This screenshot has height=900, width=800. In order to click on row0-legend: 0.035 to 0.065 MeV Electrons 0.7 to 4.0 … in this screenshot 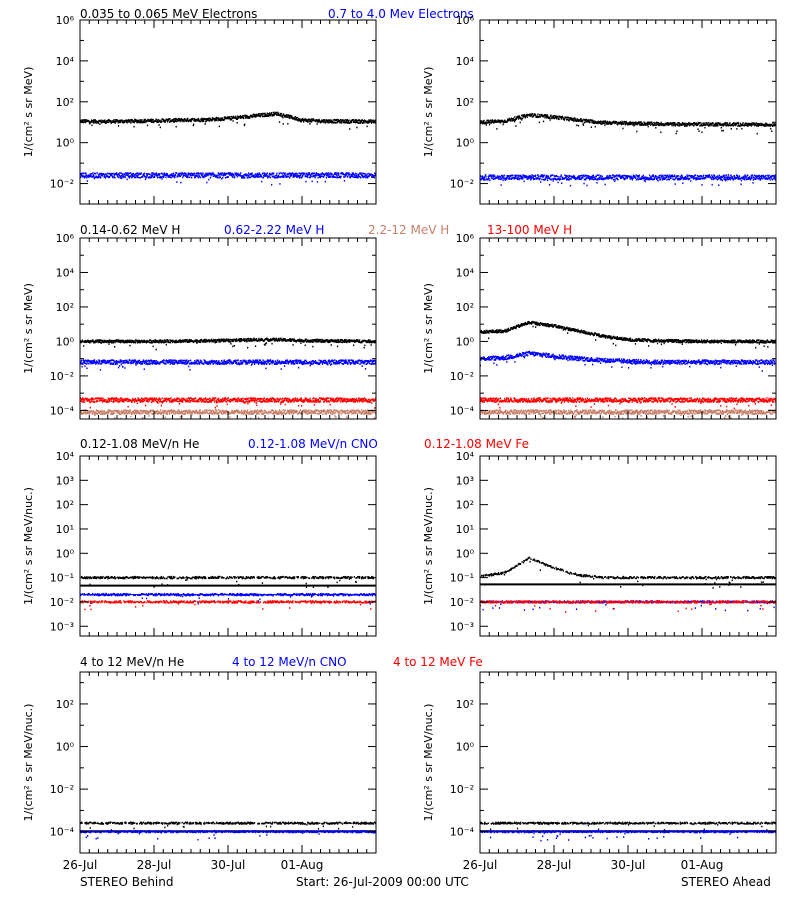, I will do `click(277, 14)`.